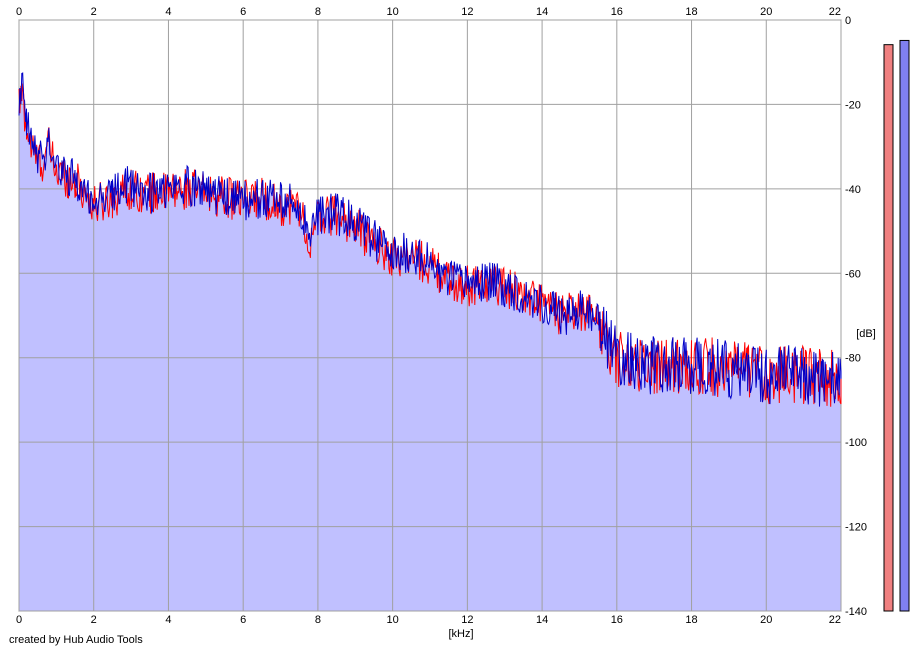  What do you see at coordinates (428, 620) in the screenshot?
I see `x-tick-labels-bottom: 0 2 4 6 8 10 12 14 16 18 20 22` at bounding box center [428, 620].